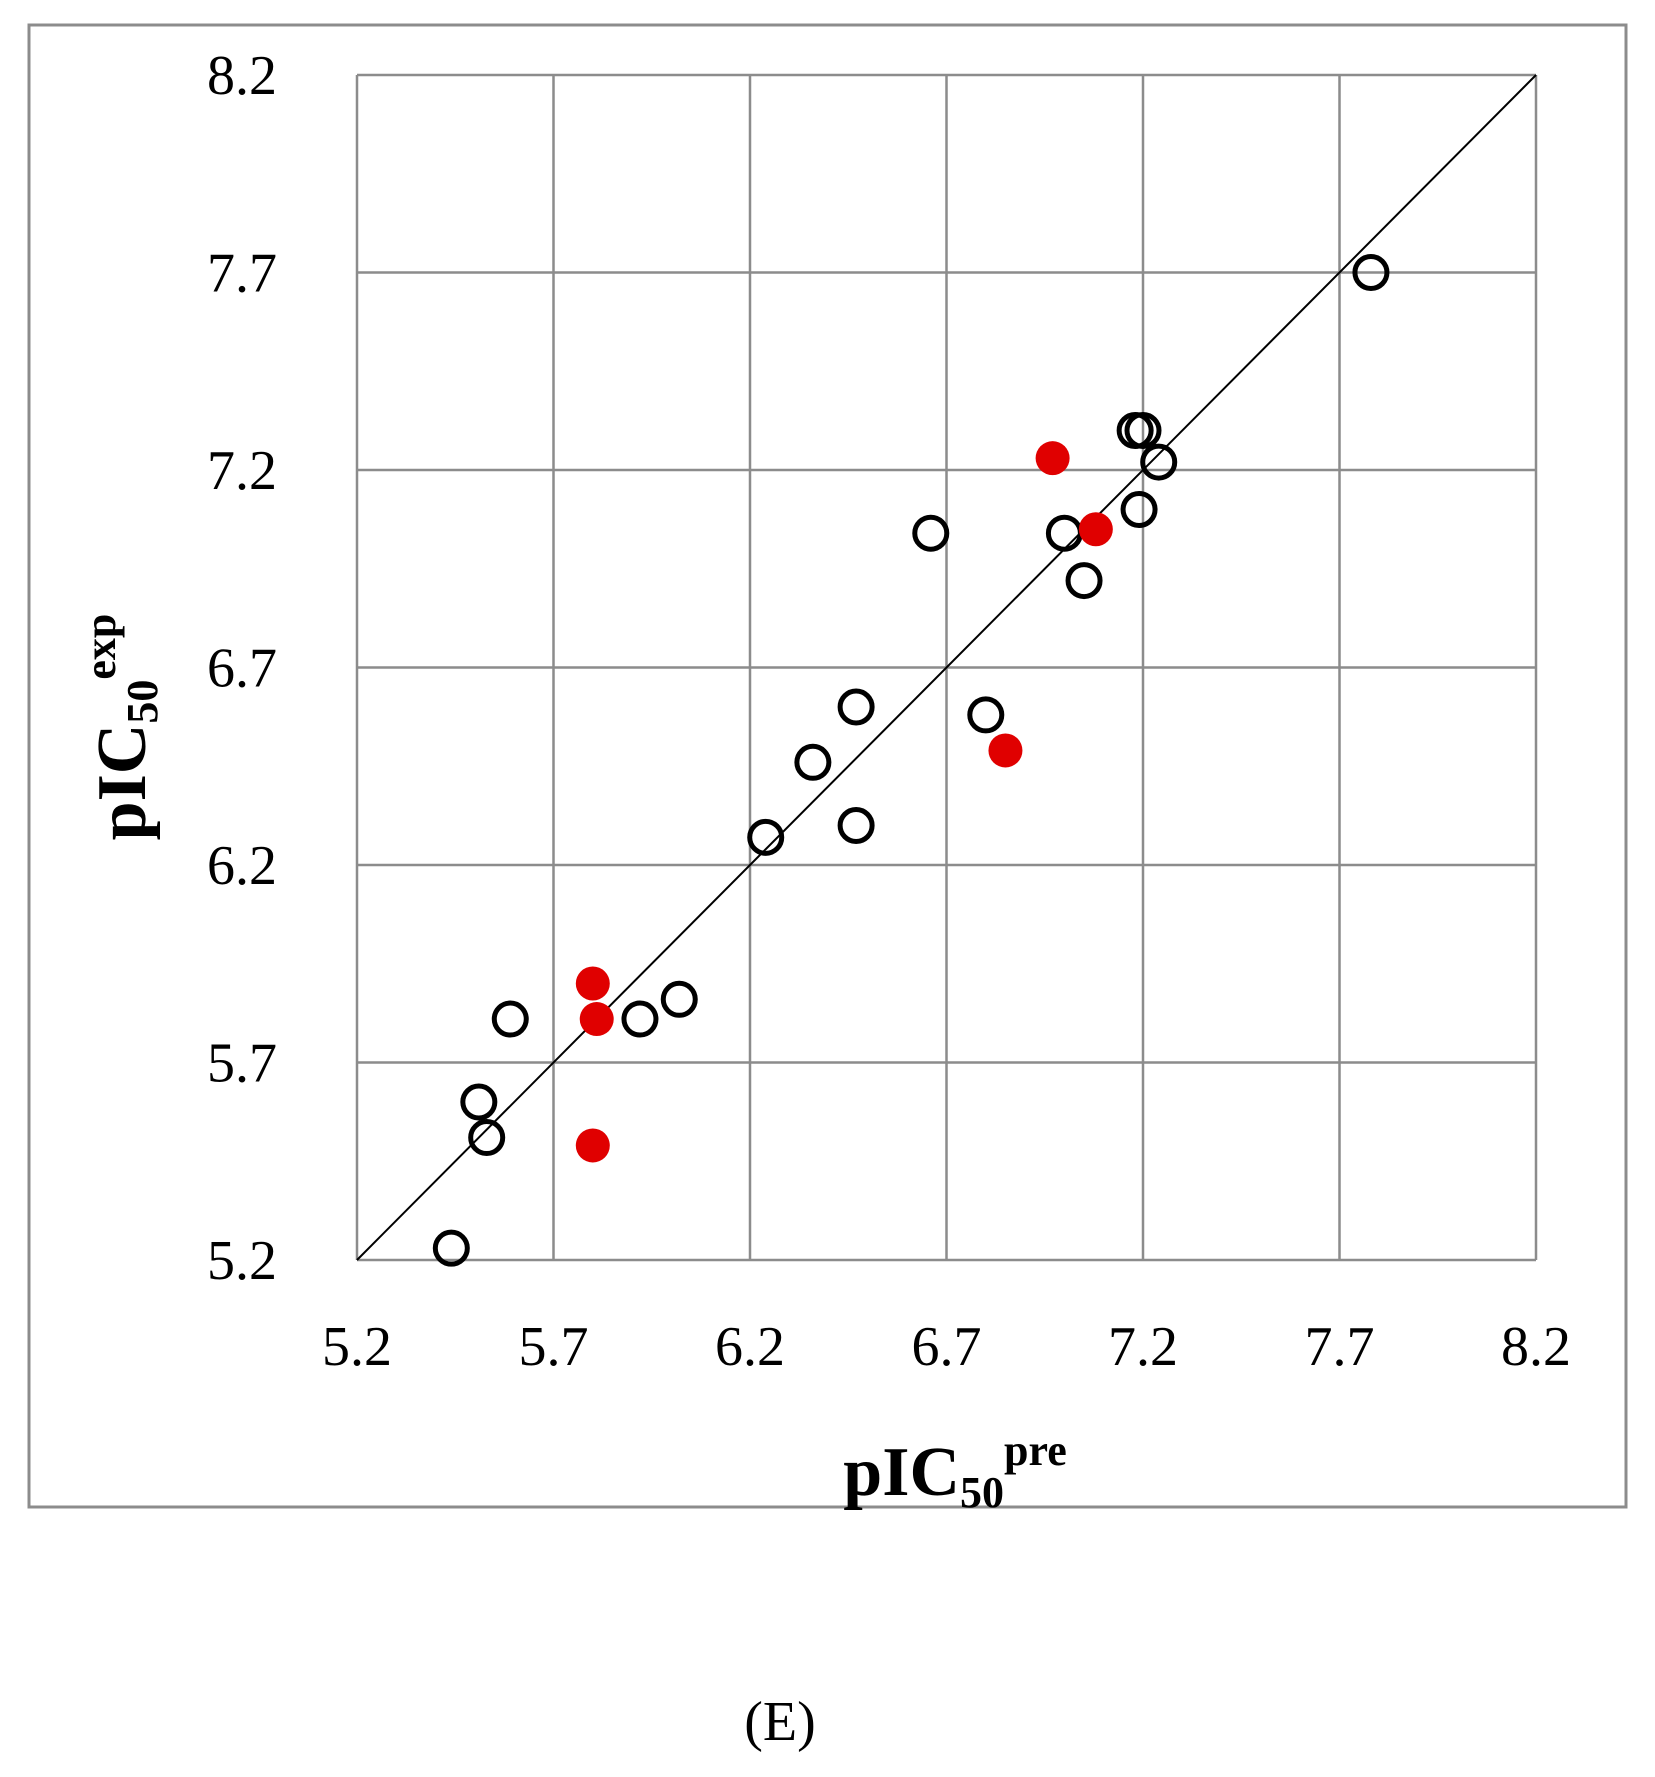  Describe the element at coordinates (242, 274) in the screenshot. I see `y-tick-label-5: 7.7` at that location.